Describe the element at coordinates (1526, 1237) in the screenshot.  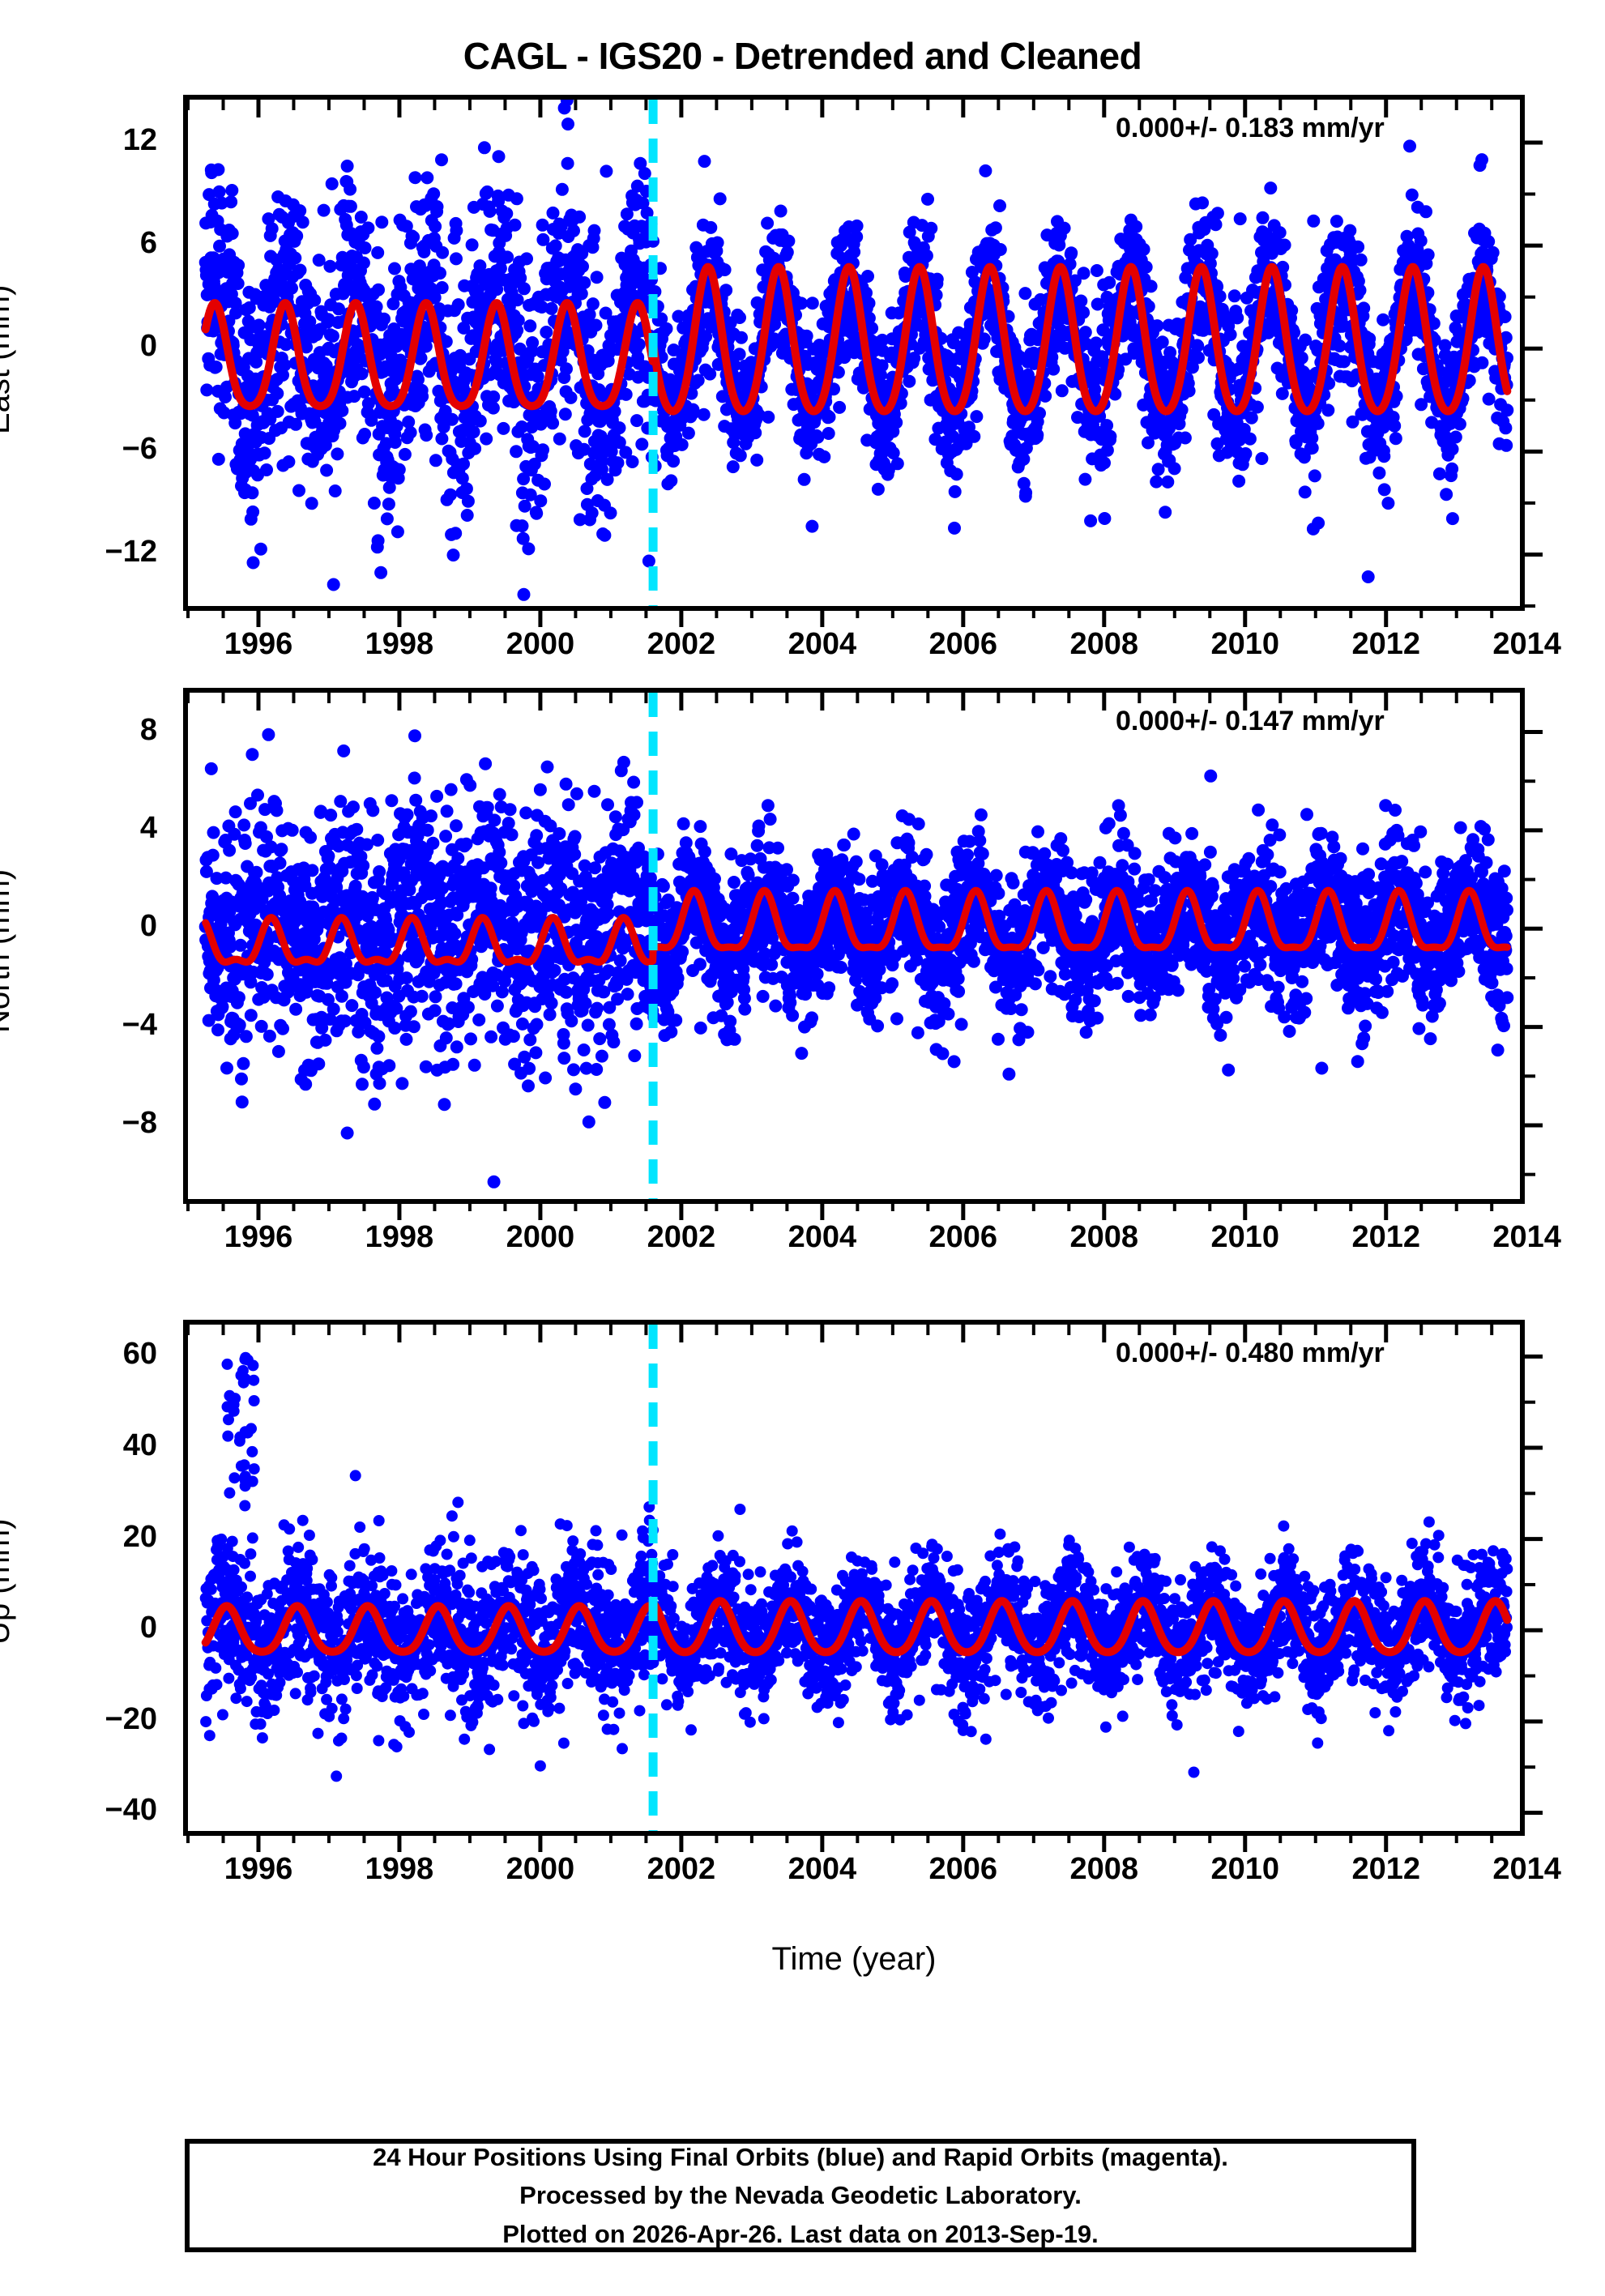
I see `x-tick-label-north: 2014` at that location.